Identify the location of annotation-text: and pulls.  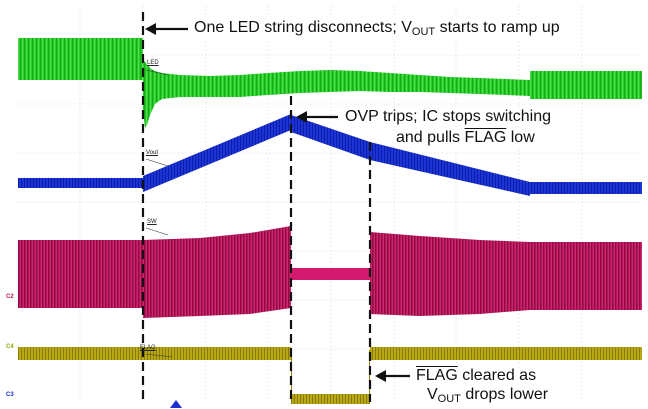
(430, 137).